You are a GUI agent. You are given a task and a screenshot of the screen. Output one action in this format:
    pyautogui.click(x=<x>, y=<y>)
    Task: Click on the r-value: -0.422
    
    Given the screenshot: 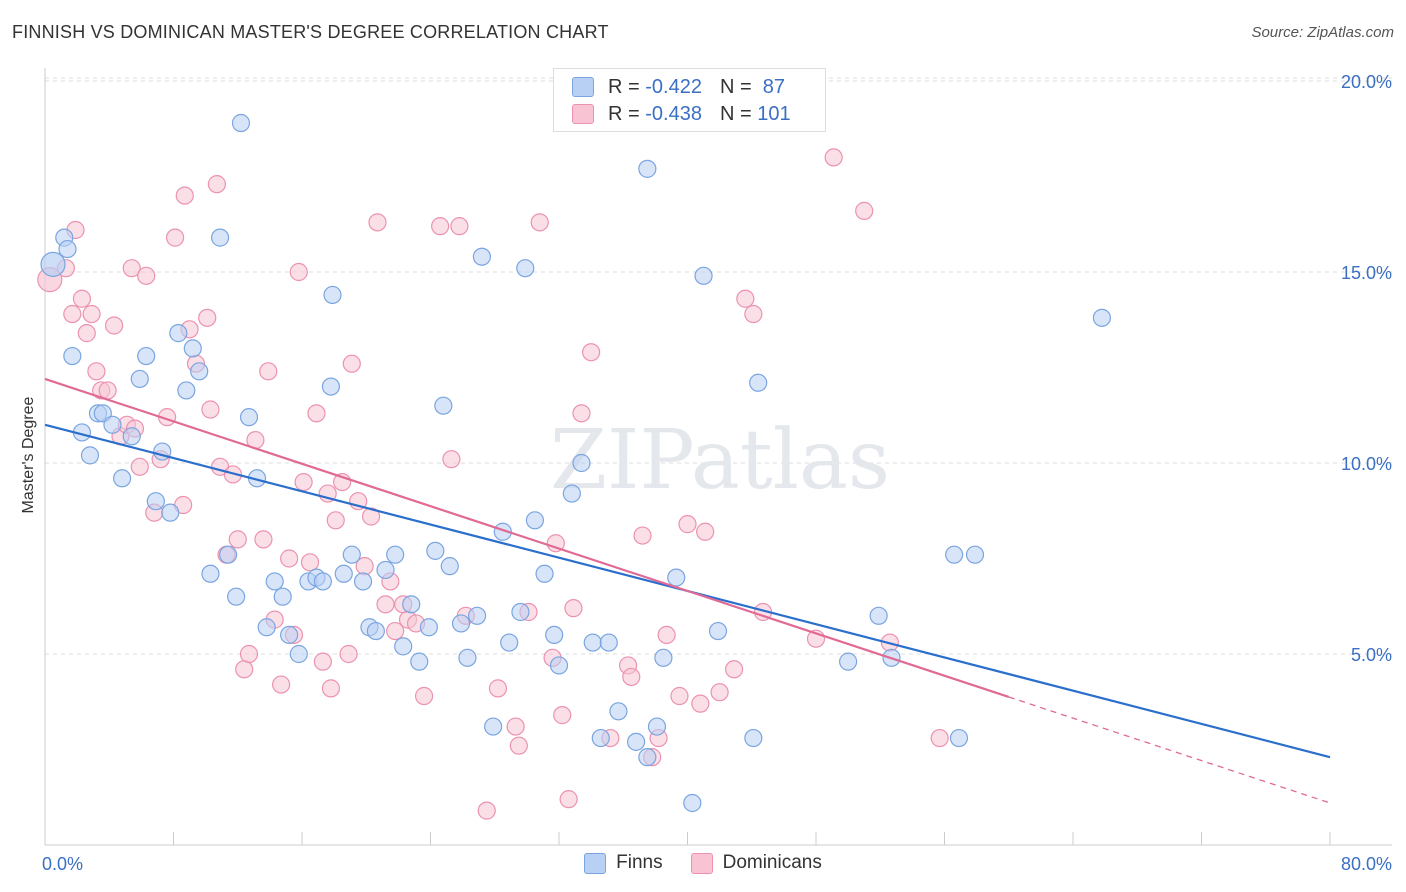 What is the action you would take?
    pyautogui.click(x=673, y=86)
    